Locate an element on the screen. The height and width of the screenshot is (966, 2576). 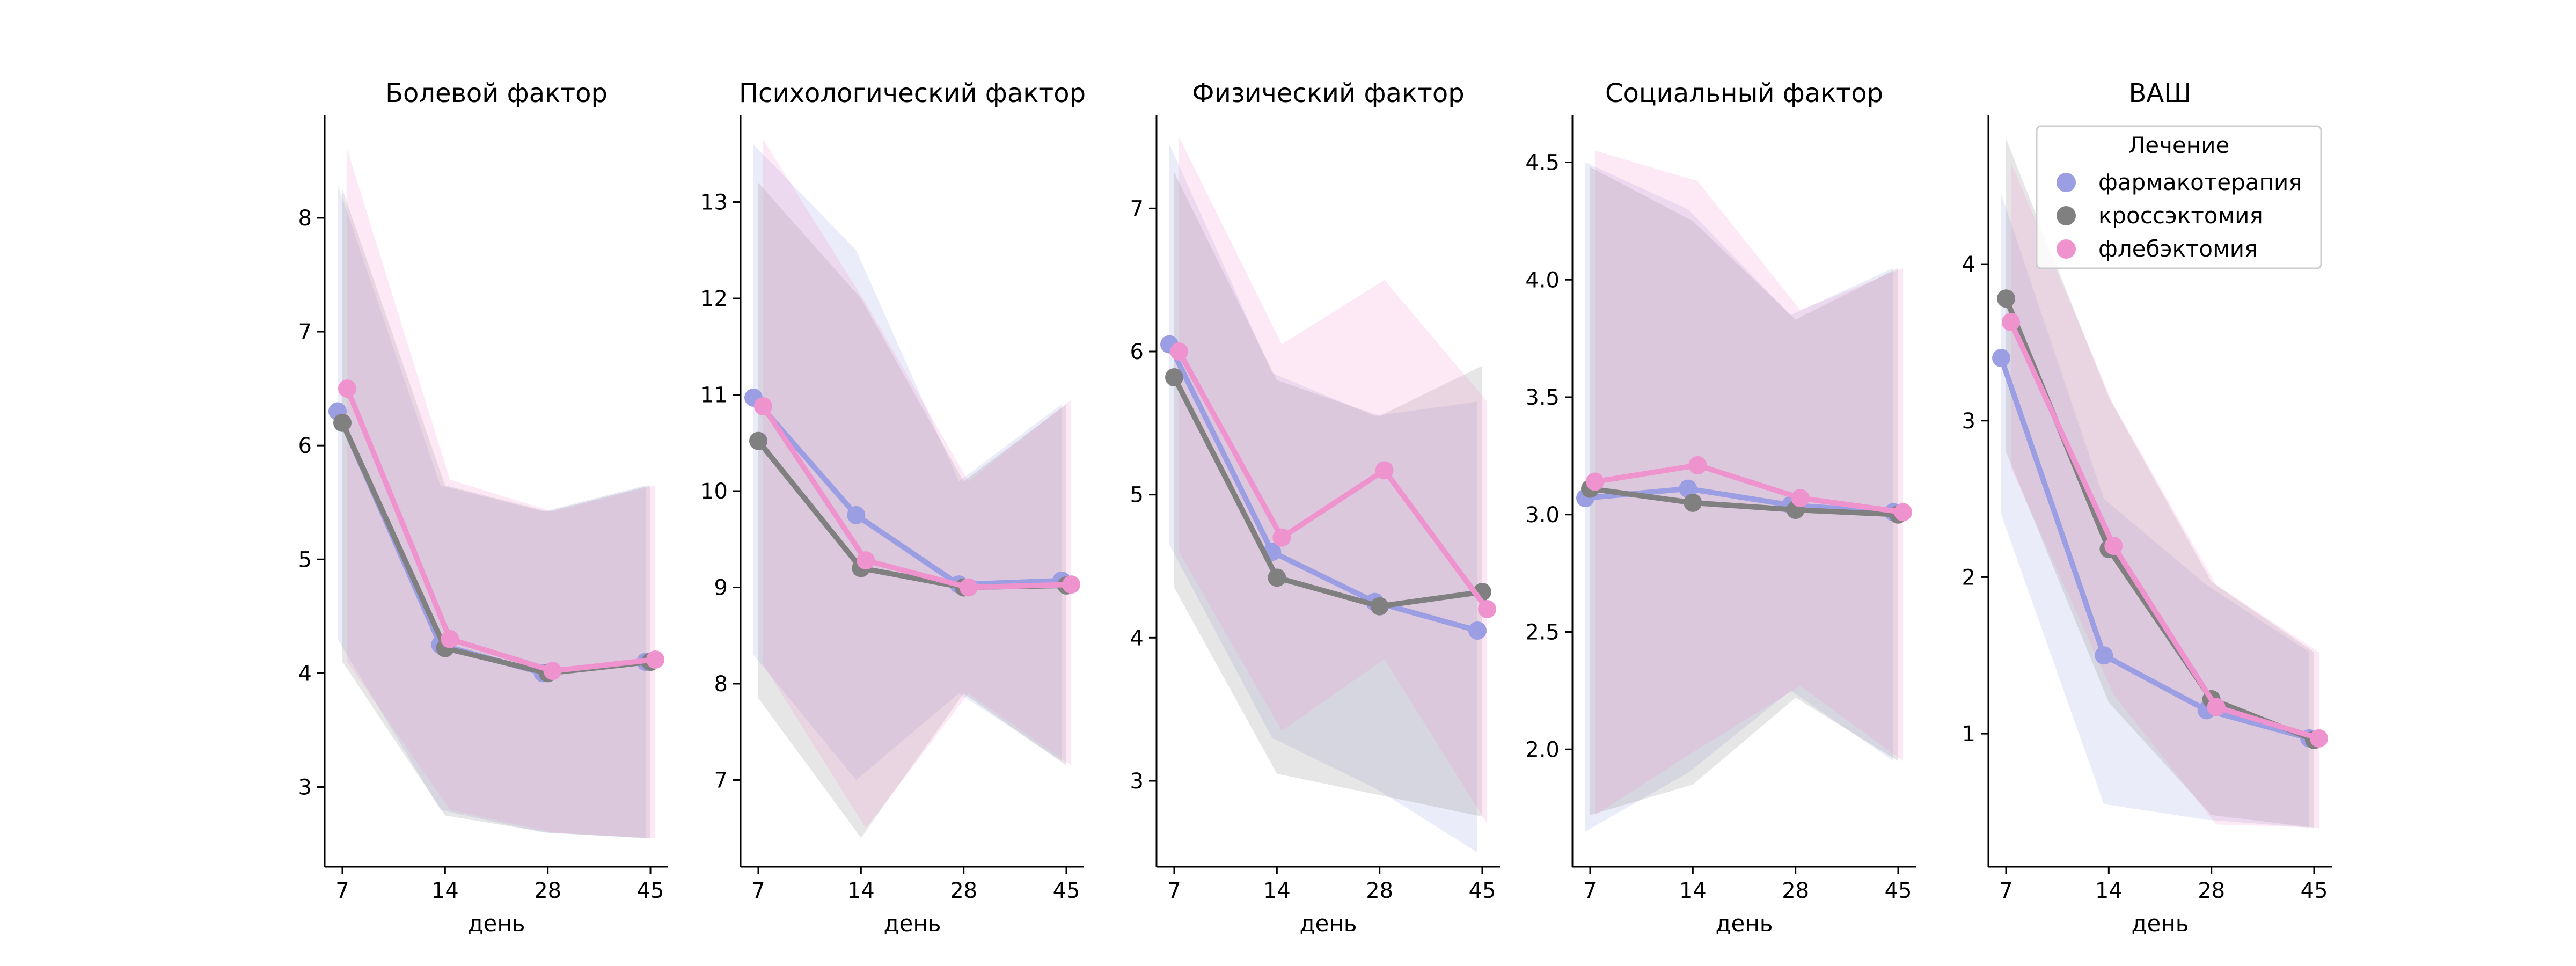
panel-title: Физический фактор is located at coordinates (1328, 93).